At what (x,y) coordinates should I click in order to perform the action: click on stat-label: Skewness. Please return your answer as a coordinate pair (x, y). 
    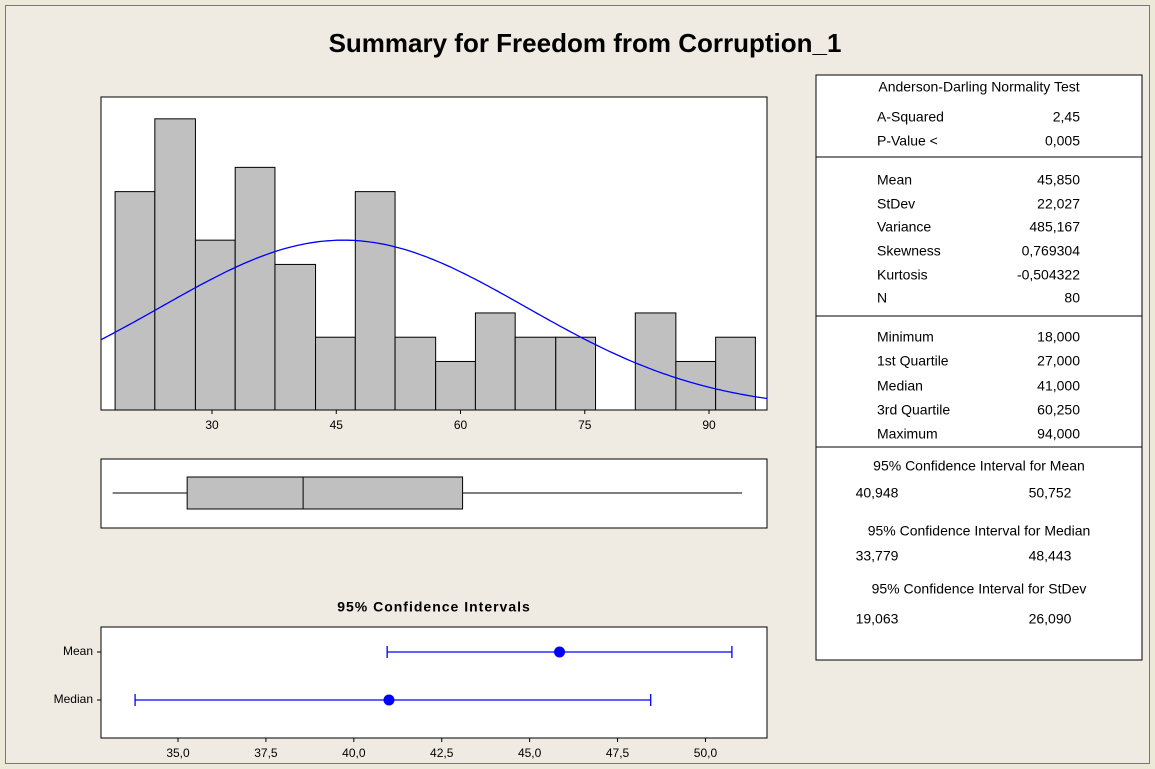
    Looking at the image, I should click on (909, 251).